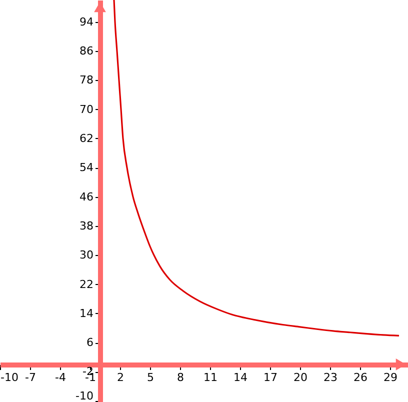 Image resolution: width=408 pixels, height=402 pixels. Describe the element at coordinates (87, 284) in the screenshot. I see `y-tick-label: 22` at that location.